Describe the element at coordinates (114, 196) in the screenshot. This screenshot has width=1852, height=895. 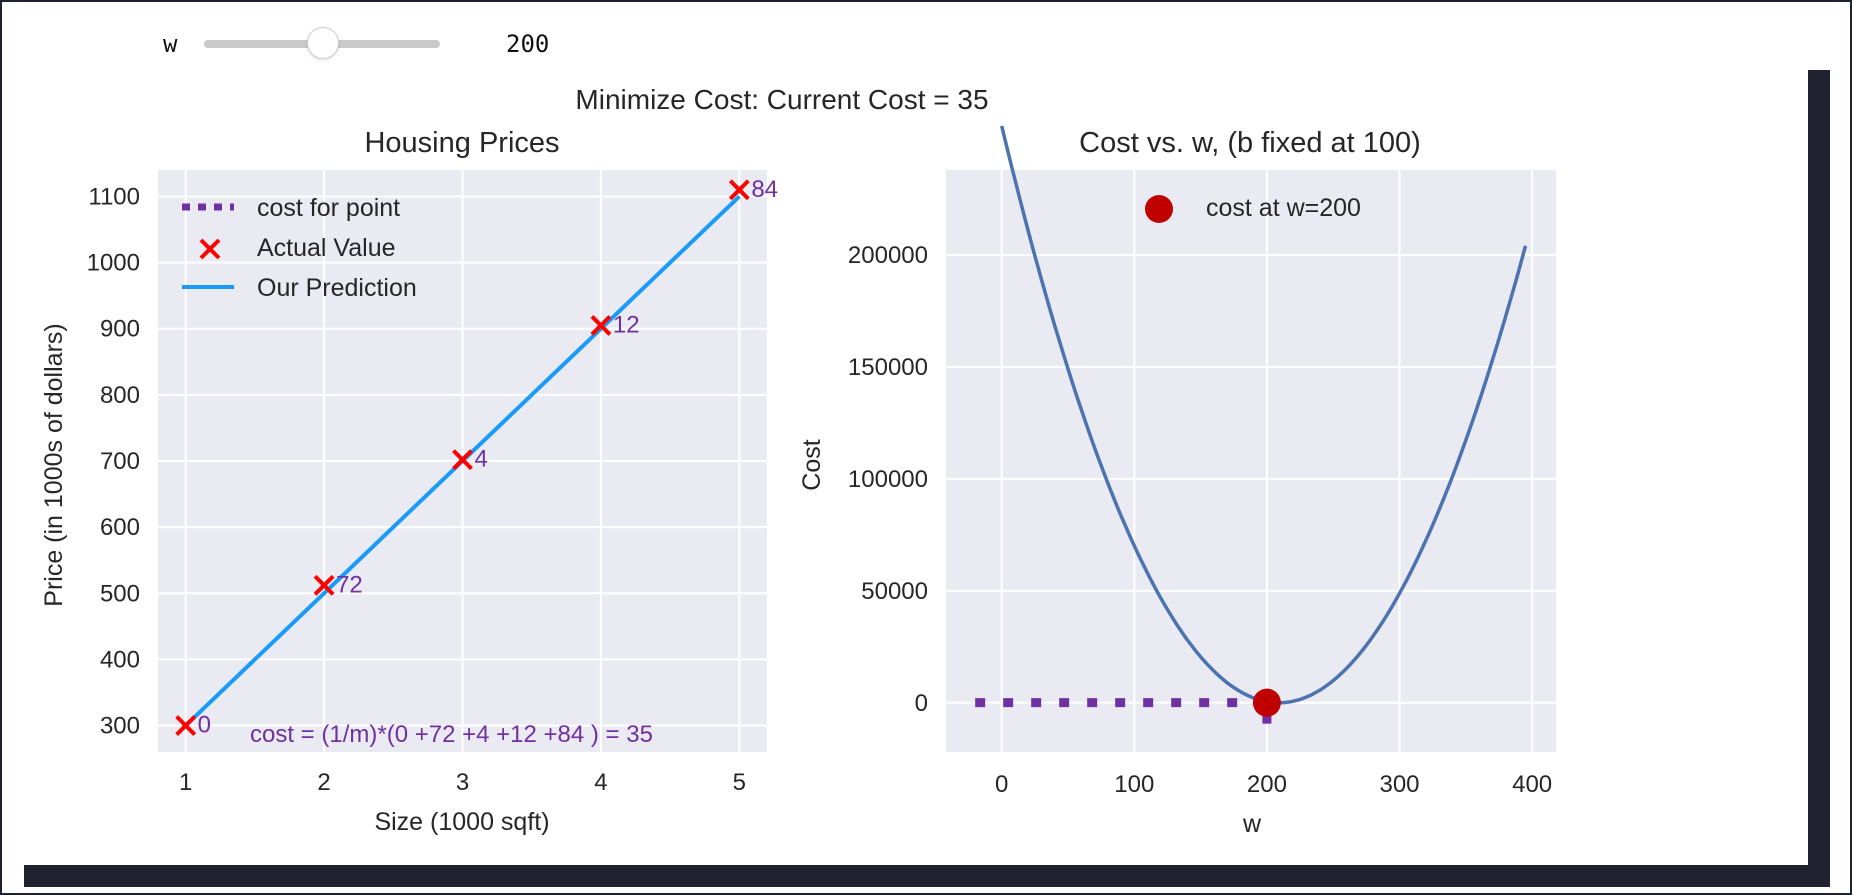
I see `y-tick-label: 1100` at that location.